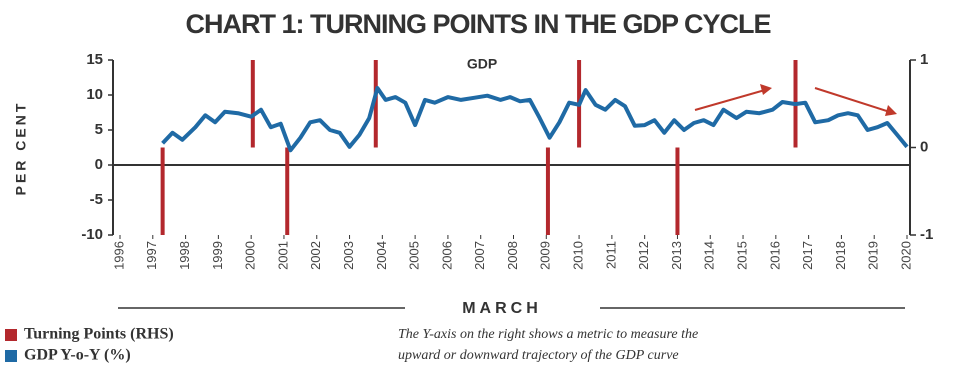 The height and width of the screenshot is (367, 955). I want to click on y-tick-label: -10, so click(92, 234).